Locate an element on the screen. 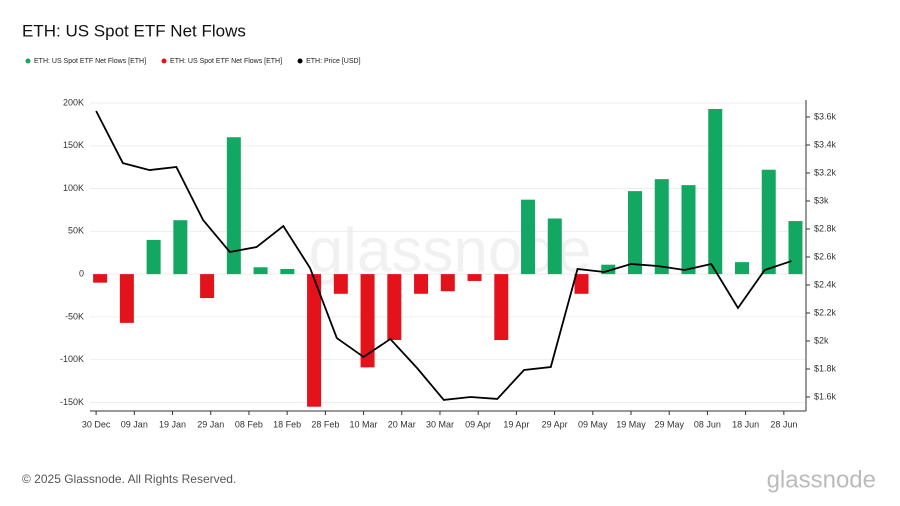  y2-tick-label: $2.2k is located at coordinates (825, 312).